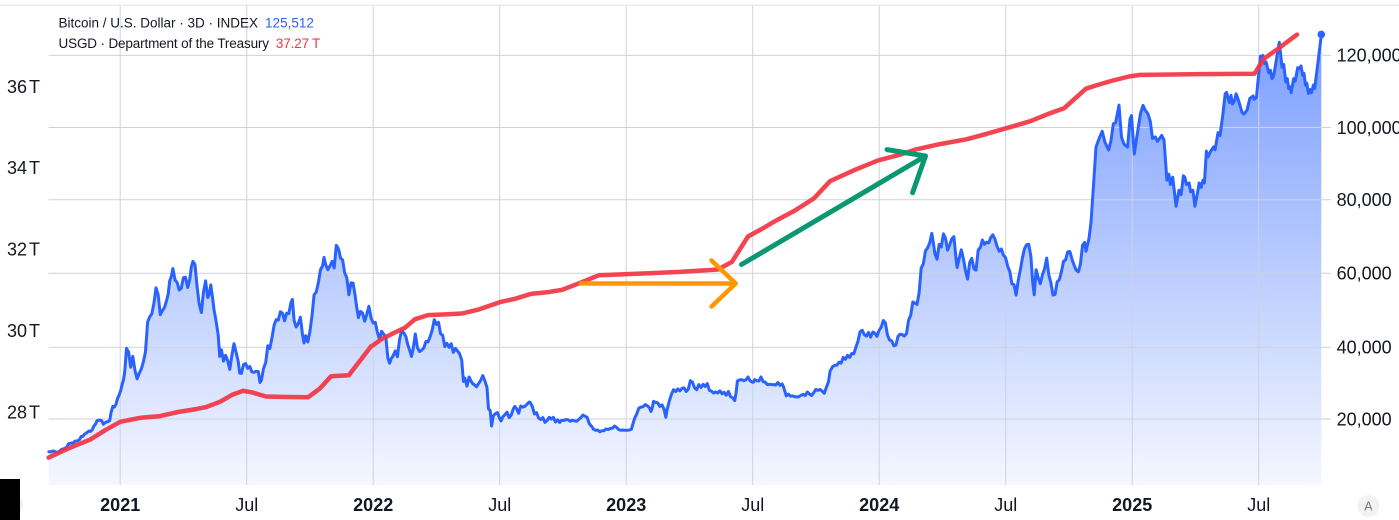 This screenshot has width=1399, height=520. What do you see at coordinates (879, 505) in the screenshot?
I see `svg-text: 2024` at bounding box center [879, 505].